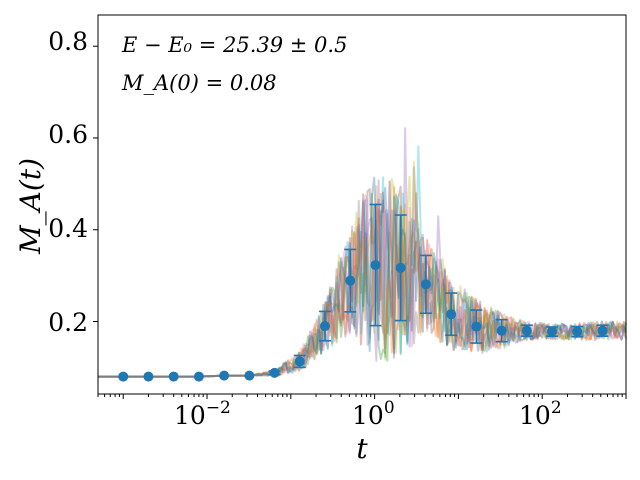 This screenshot has height=480, width=640. What do you see at coordinates (202, 414) in the screenshot?
I see `x-tick-label-0.01: 10⁻²` at bounding box center [202, 414].